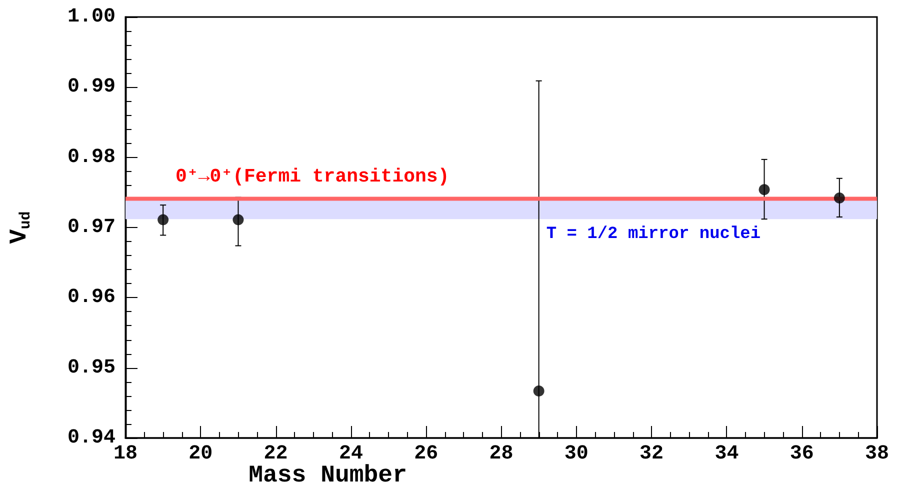 The image size is (901, 497). I want to click on x-tick-label: 20, so click(200, 454).